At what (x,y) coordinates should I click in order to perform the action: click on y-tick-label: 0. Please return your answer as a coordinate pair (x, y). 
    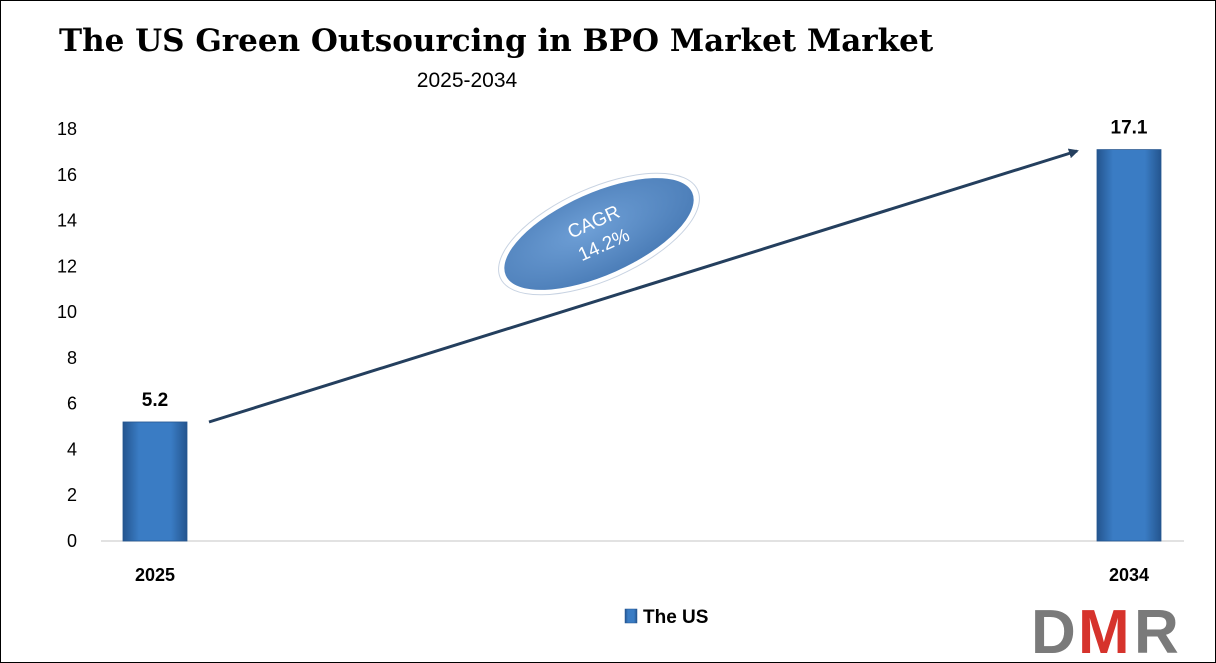
    Looking at the image, I should click on (72, 541).